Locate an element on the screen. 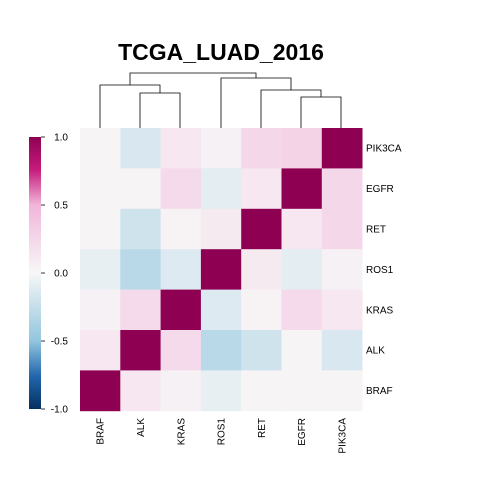 This screenshot has height=480, width=480. column-label: ALK is located at coordinates (141, 427).